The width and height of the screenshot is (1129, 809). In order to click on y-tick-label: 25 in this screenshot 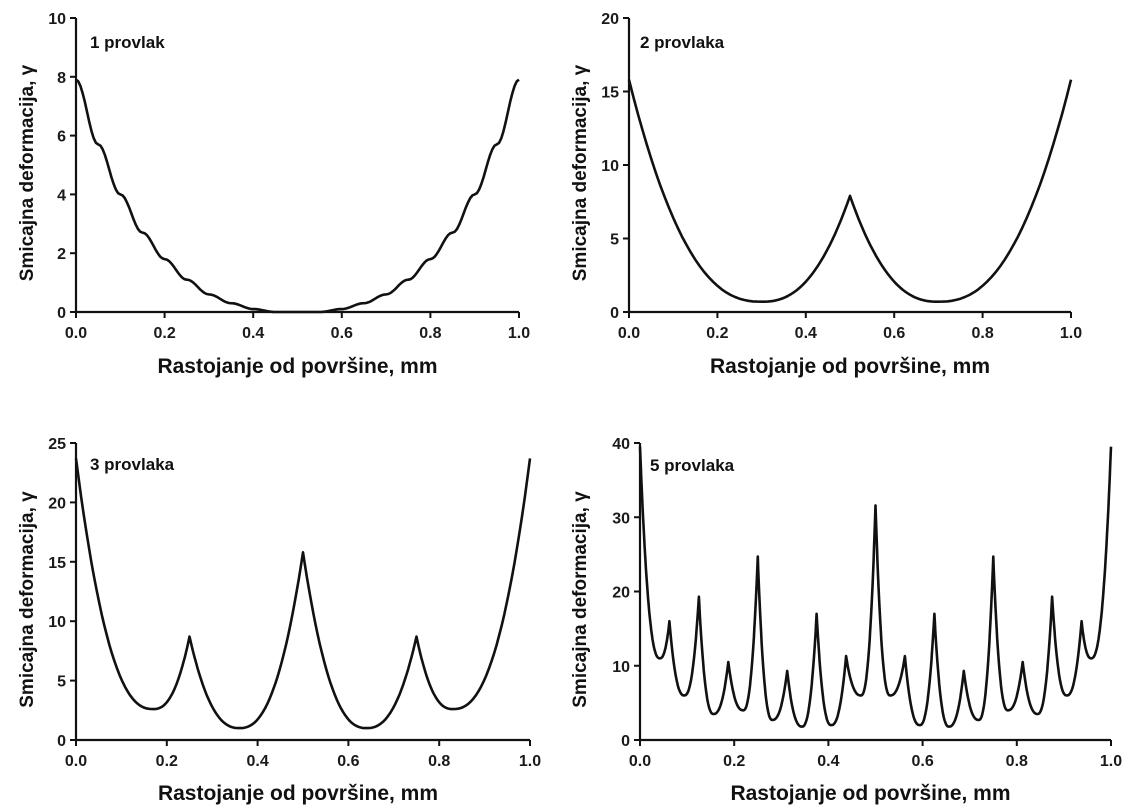, I will do `click(57, 444)`.